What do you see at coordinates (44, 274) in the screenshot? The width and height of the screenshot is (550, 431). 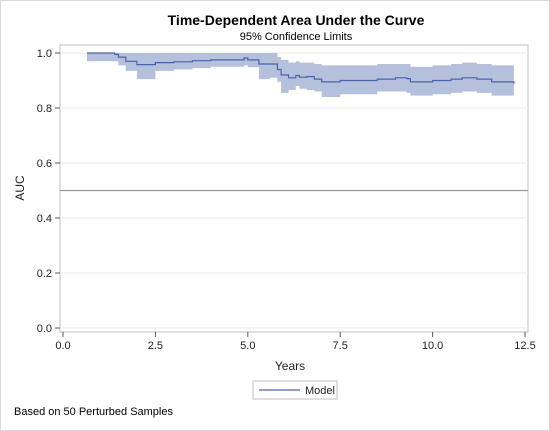 I see `y-tick-label: 0.2` at bounding box center [44, 274].